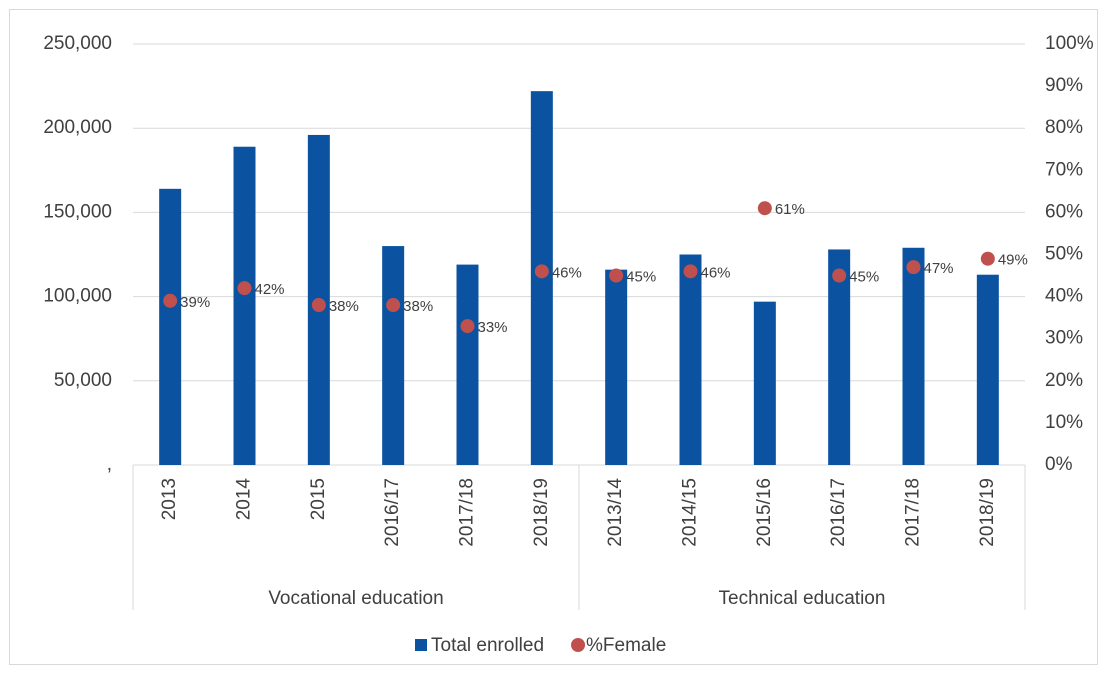 The height and width of the screenshot is (675, 1107). What do you see at coordinates (244, 499) in the screenshot?
I see `x-tick-label: 2014` at bounding box center [244, 499].